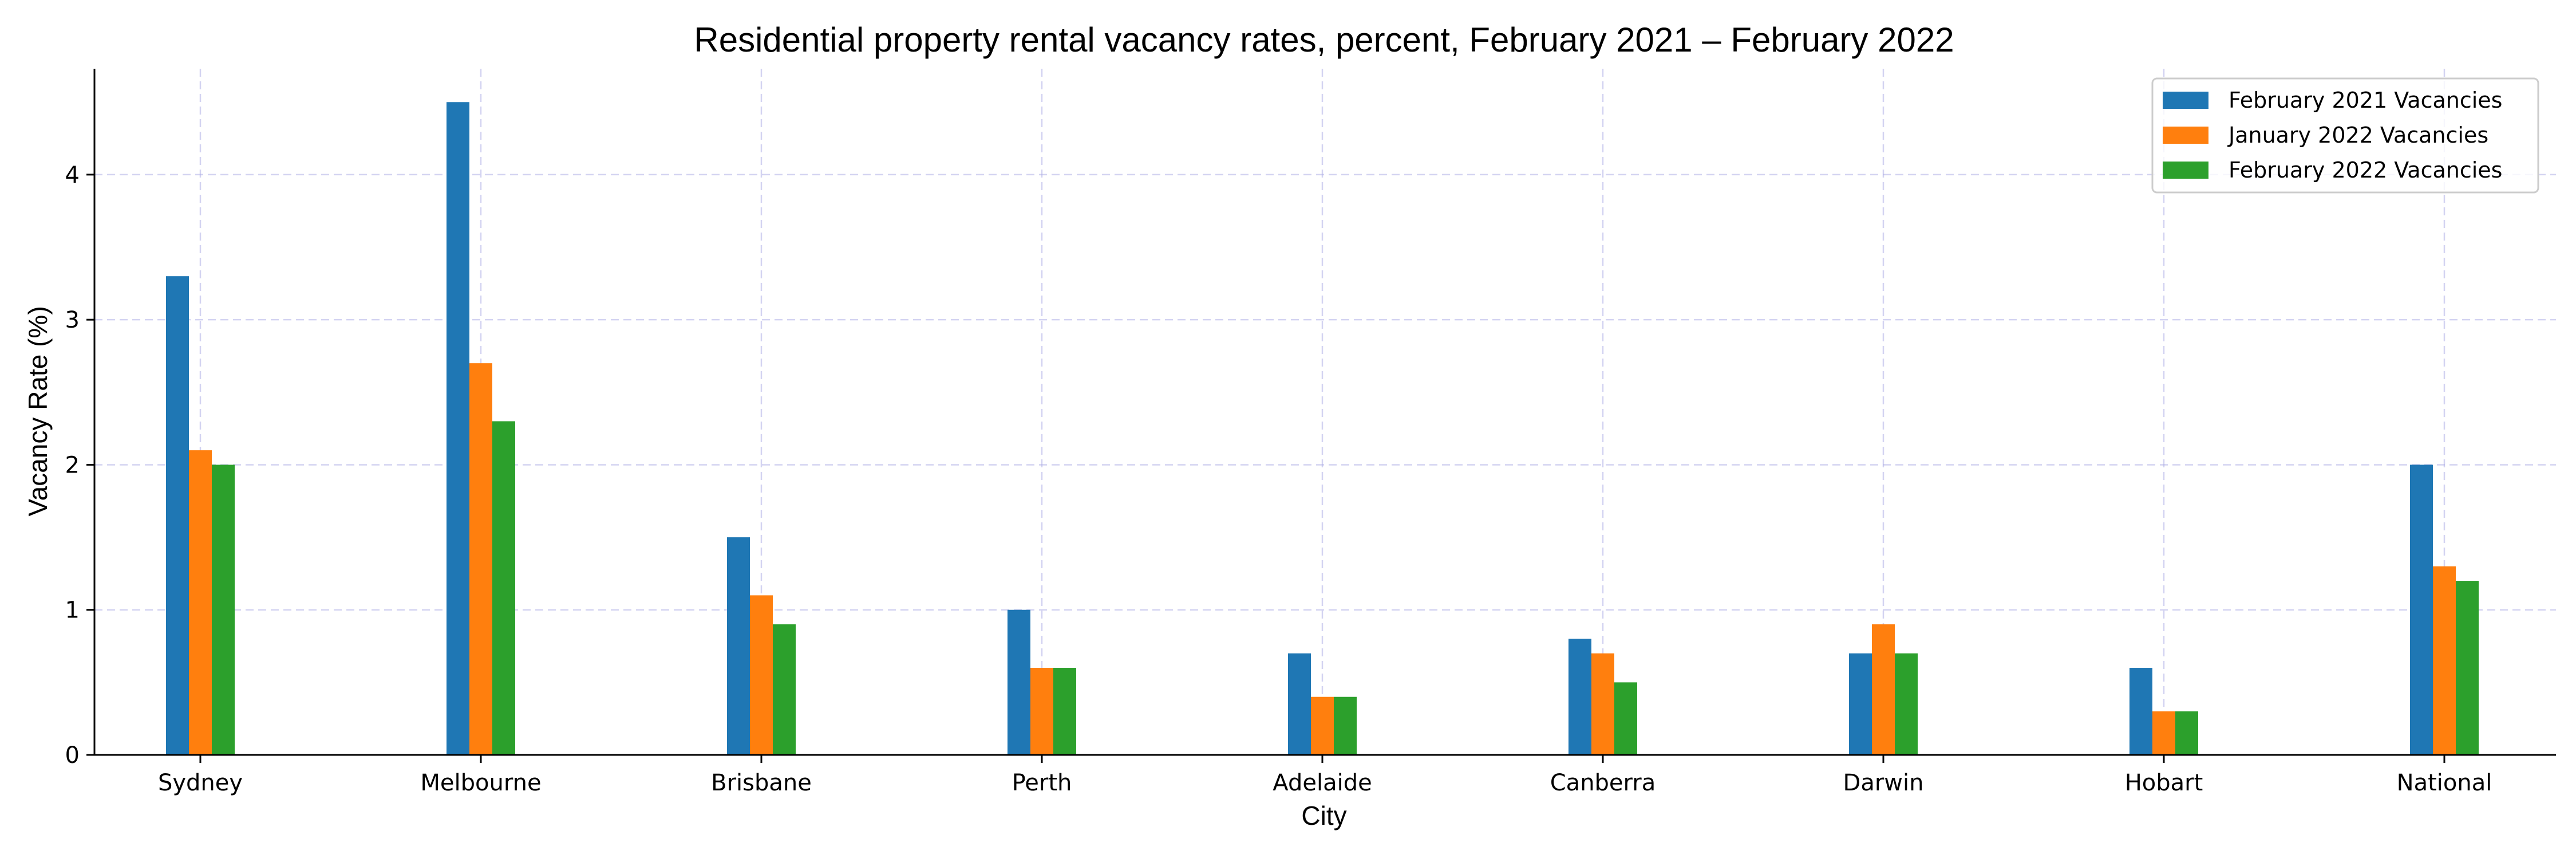 The width and height of the screenshot is (2576, 862). What do you see at coordinates (72, 755) in the screenshot?
I see `y-tick-label: 0` at bounding box center [72, 755].